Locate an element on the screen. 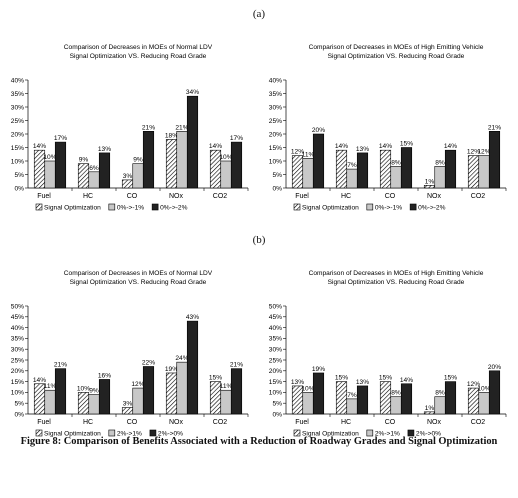 Image resolution: width=518 pixels, height=498 pixels. data-label: 1% is located at coordinates (430, 408).